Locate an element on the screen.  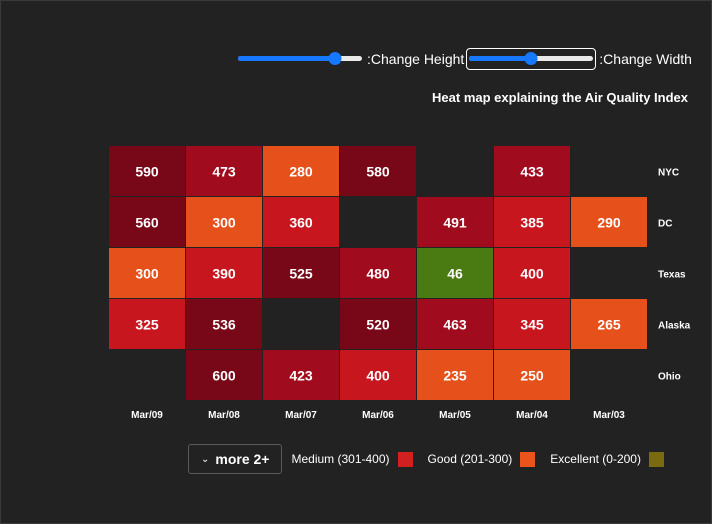
cell-value-label: 345 is located at coordinates (532, 325).